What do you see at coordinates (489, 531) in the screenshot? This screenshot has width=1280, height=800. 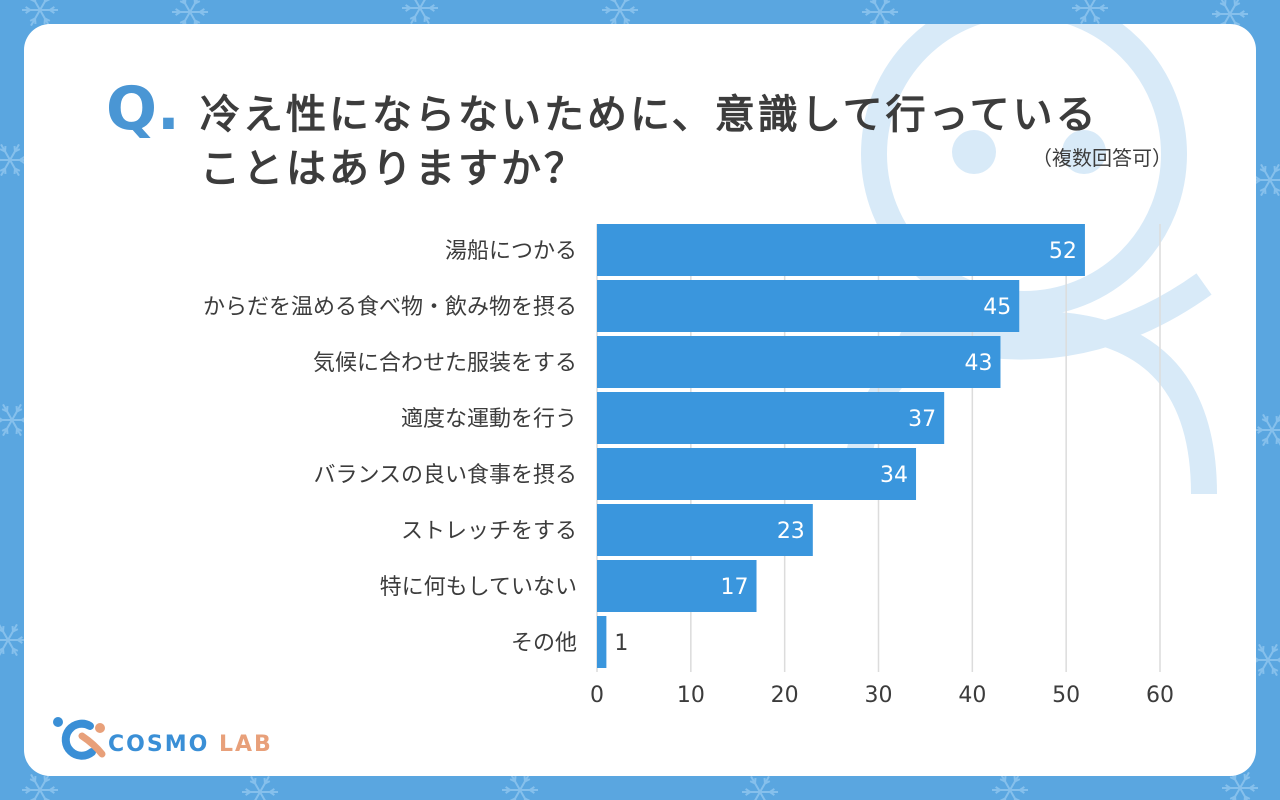 I see `category-label: ストレッチをする` at bounding box center [489, 531].